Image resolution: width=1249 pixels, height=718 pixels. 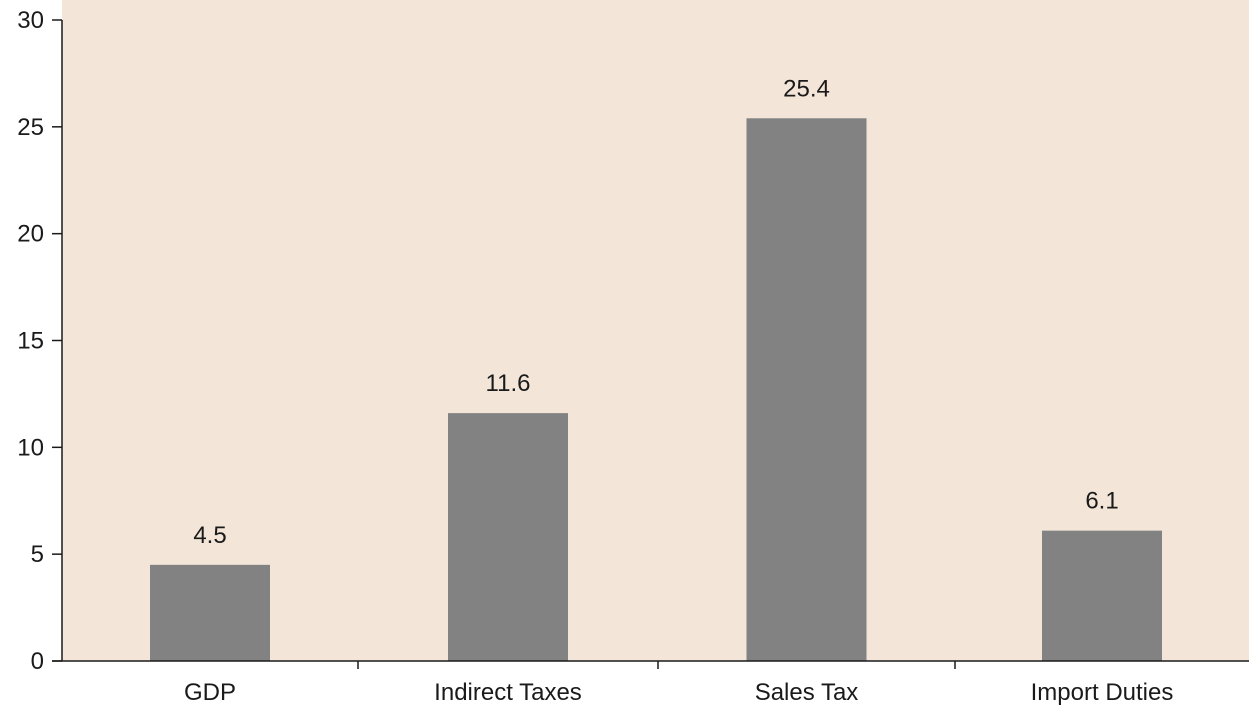 I want to click on y-tick-label-5: 25, so click(x=30, y=127).